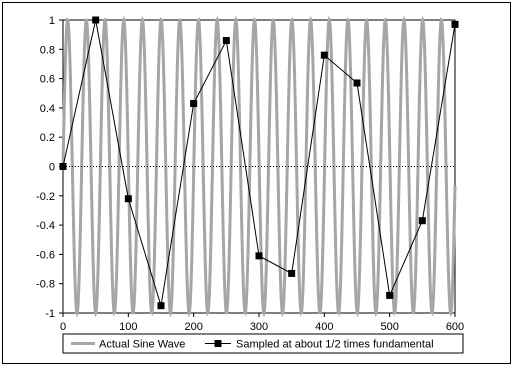 Image resolution: width=515 pixels, height=368 pixels. What do you see at coordinates (47, 50) in the screenshot?
I see `y-tick-label: 0.8` at bounding box center [47, 50].